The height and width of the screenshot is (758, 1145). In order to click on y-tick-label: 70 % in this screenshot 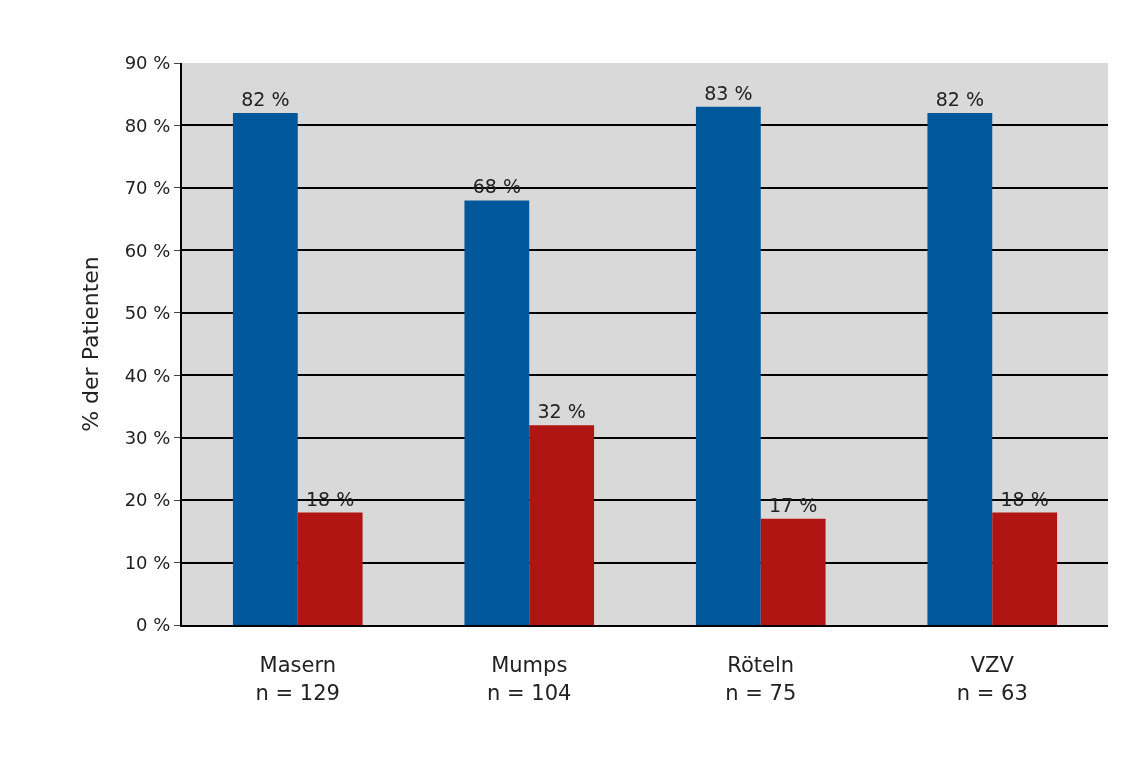, I will do `click(147, 188)`.